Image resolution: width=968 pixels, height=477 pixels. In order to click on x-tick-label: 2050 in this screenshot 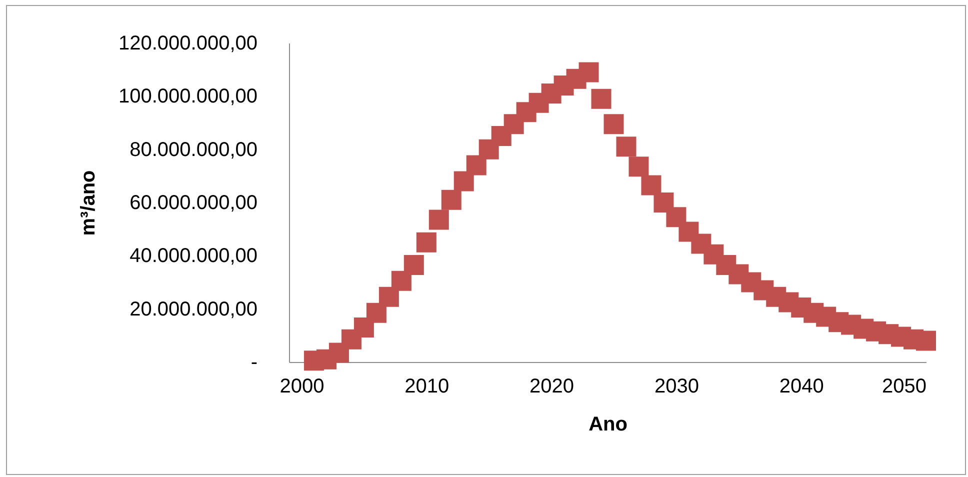, I will do `click(904, 387)`.